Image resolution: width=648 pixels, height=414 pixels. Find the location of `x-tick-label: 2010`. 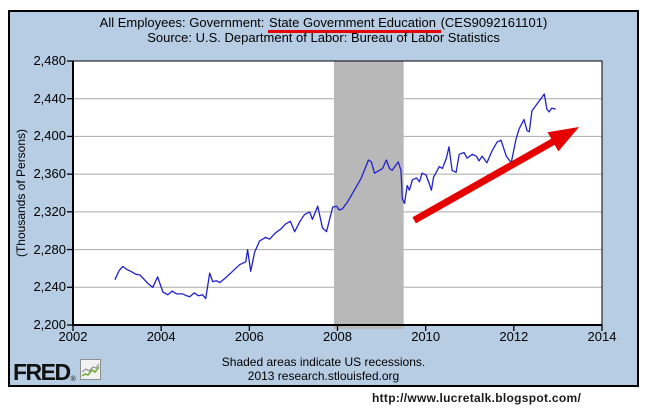

x-tick-label: 2010 is located at coordinates (426, 336).